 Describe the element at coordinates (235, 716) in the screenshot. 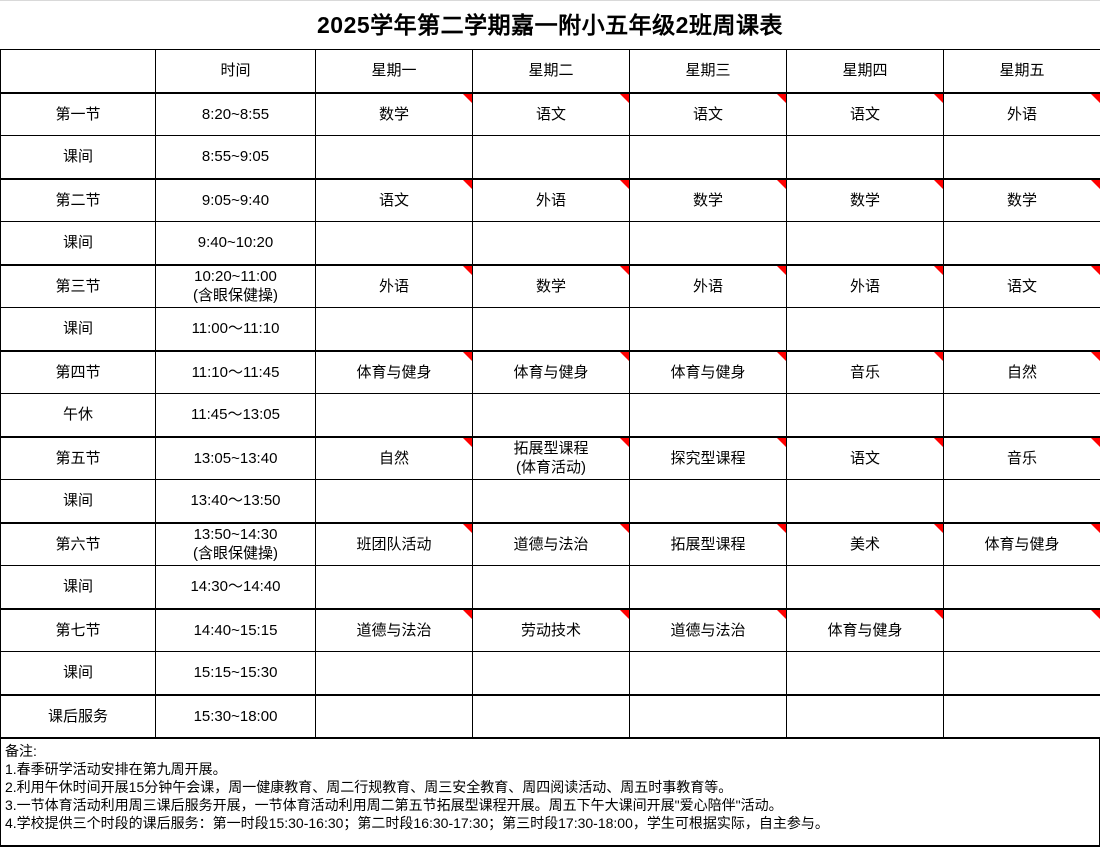

I see `time-cell: 15:30~18:00` at that location.